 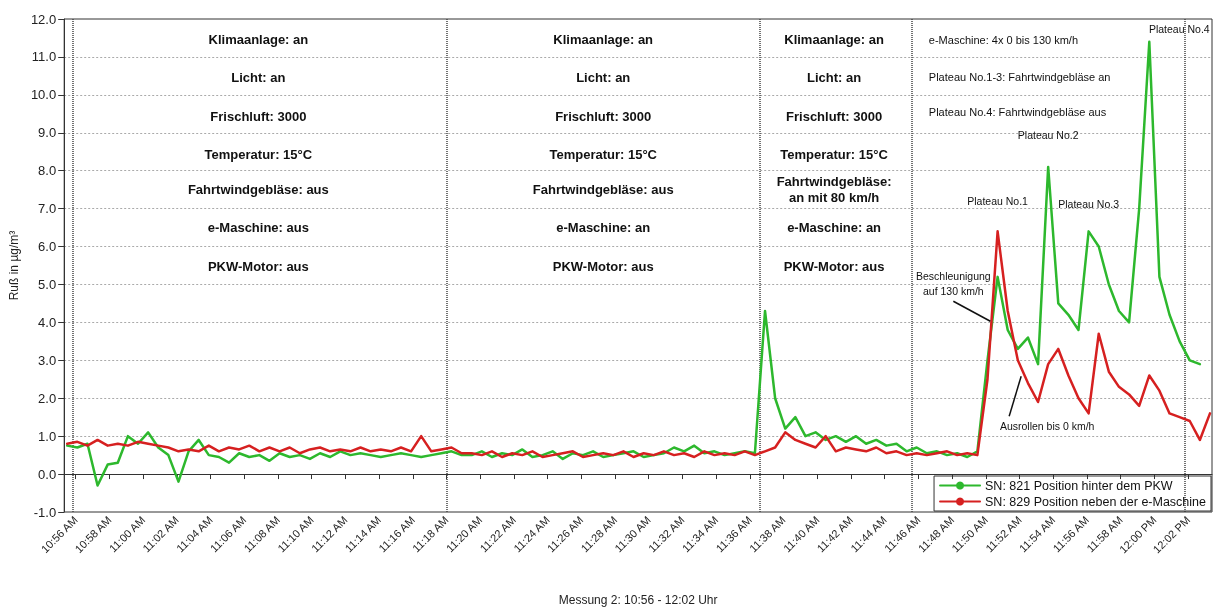 I want to click on y-tick-label: 5.0, so click(x=47, y=284).